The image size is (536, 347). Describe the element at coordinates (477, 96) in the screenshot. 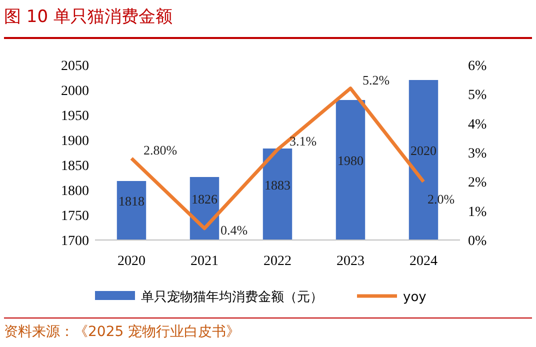

I see `y2-tick-label: 5%` at that location.